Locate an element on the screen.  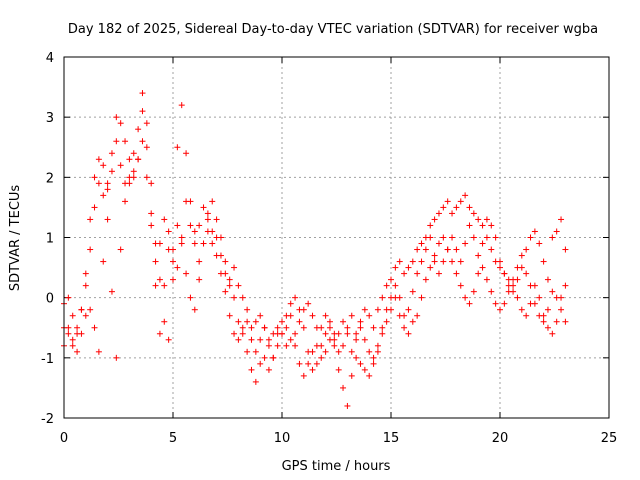
x-axis-label: GPS time / hours is located at coordinates (336, 466).